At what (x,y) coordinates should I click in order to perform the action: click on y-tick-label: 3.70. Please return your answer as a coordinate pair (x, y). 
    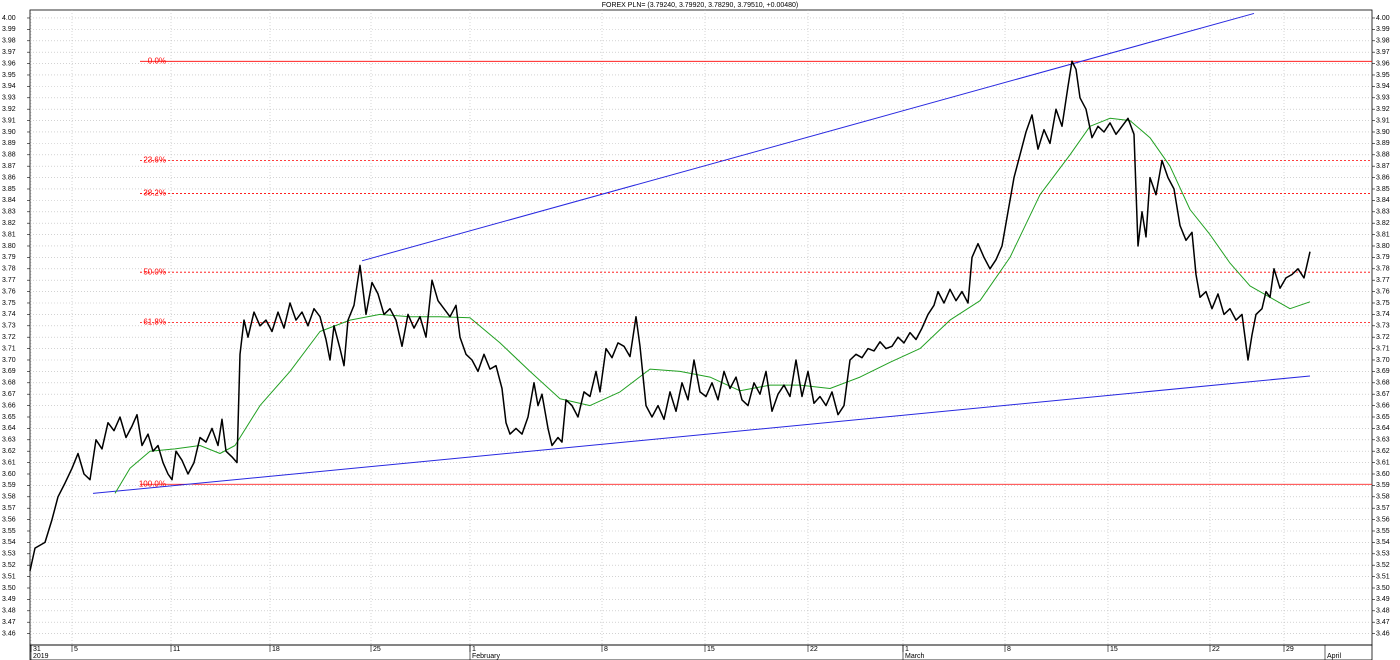
    Looking at the image, I should click on (1383, 360).